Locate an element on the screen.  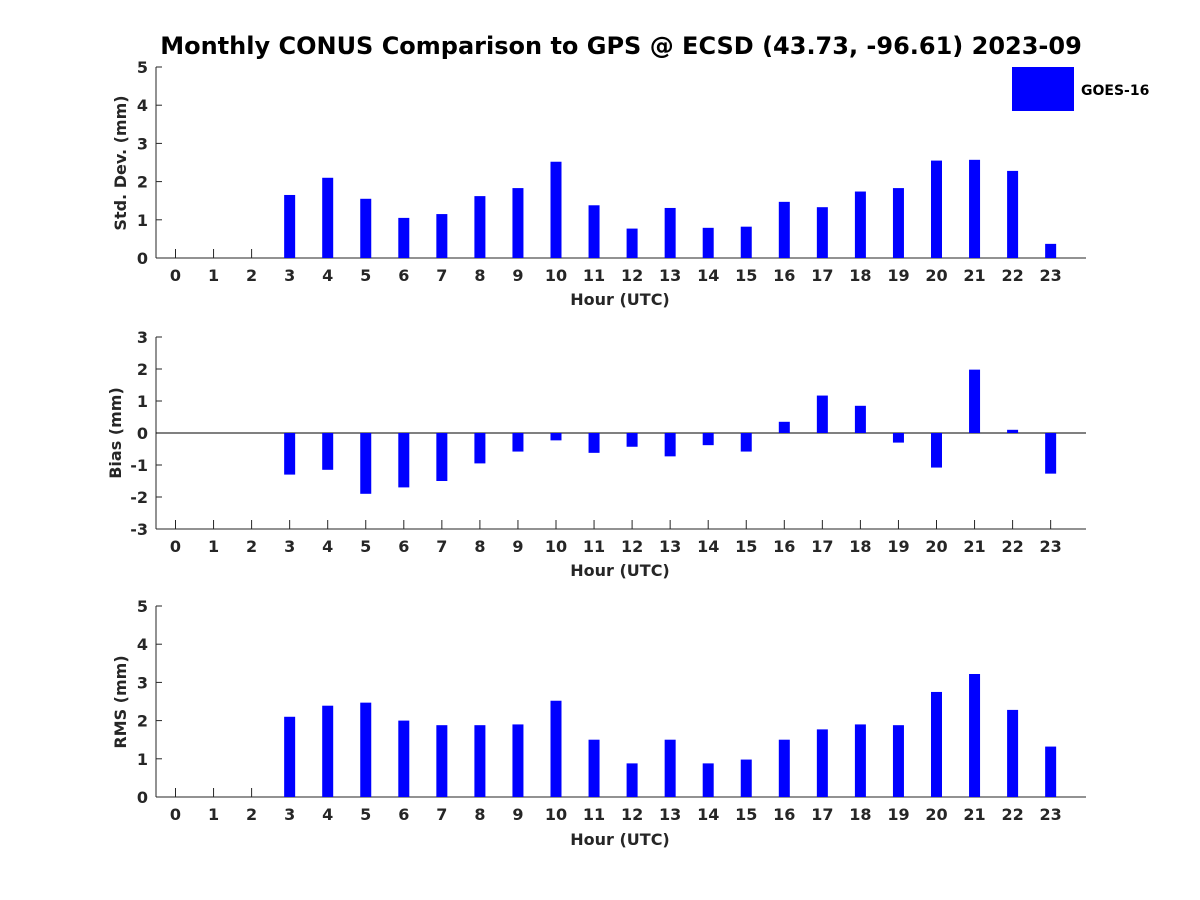
std-dev-xtick-label: 5 is located at coordinates (365, 275).